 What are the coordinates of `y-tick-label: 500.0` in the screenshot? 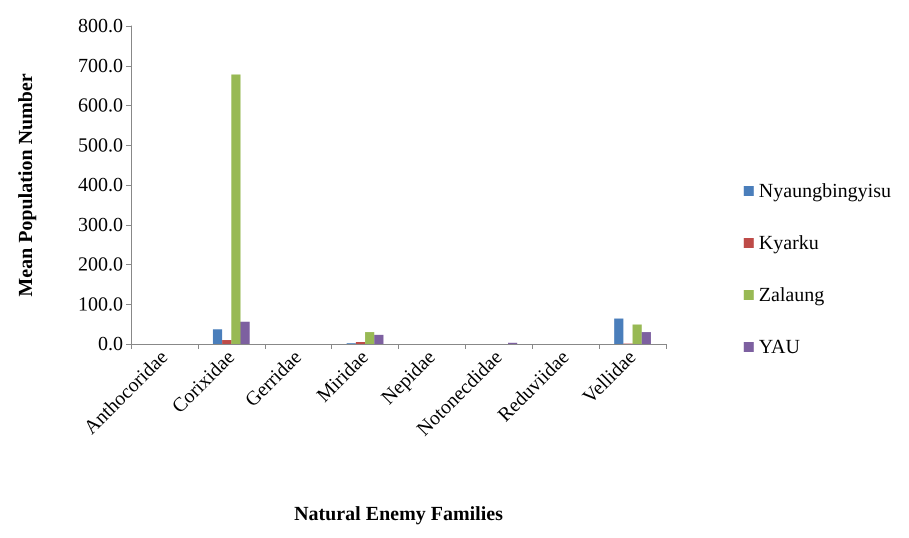 It's located at (100, 145).